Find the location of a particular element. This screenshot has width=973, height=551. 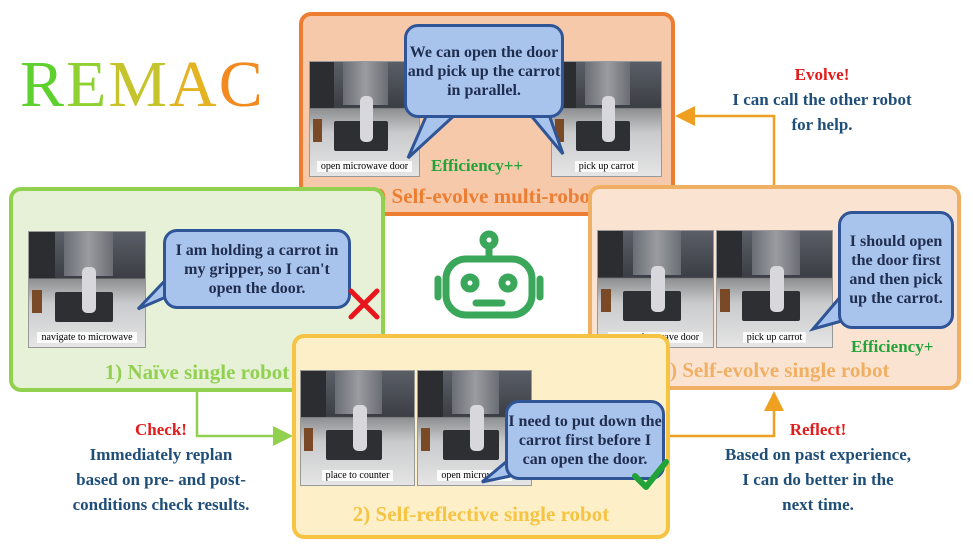

note-line: next time. is located at coordinates (818, 504).